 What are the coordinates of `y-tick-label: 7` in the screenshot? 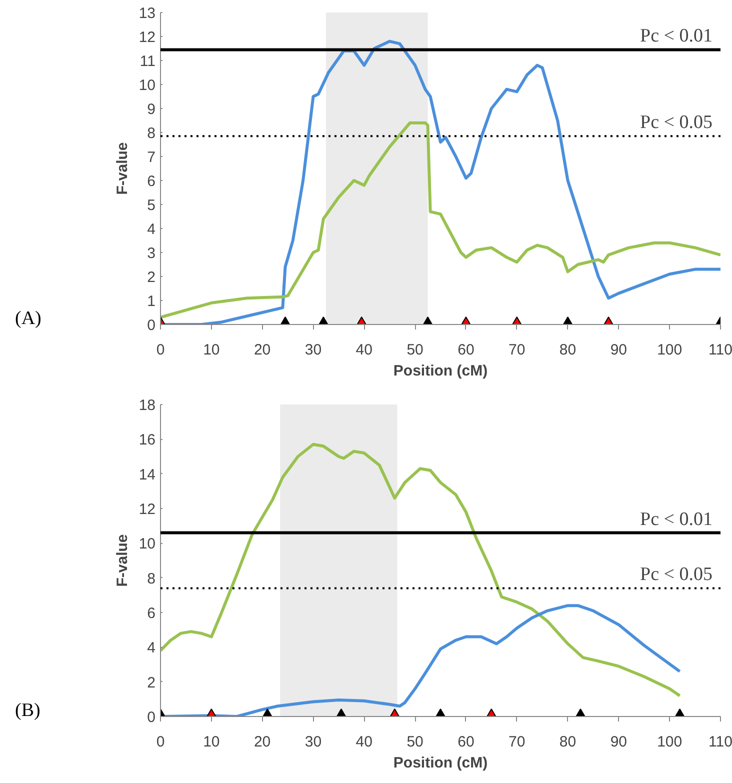 It's located at (151, 157).